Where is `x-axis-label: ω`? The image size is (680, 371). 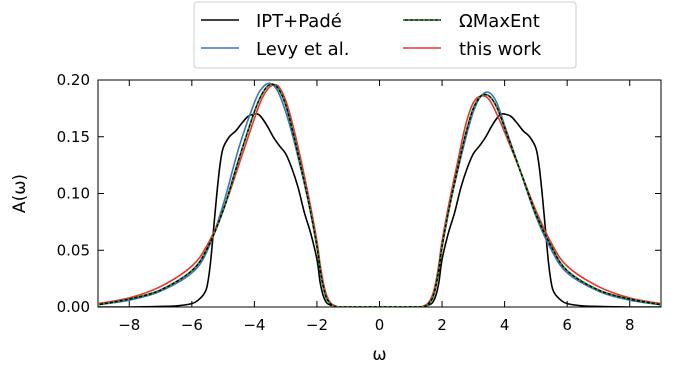 x-axis-label: ω is located at coordinates (379, 355).